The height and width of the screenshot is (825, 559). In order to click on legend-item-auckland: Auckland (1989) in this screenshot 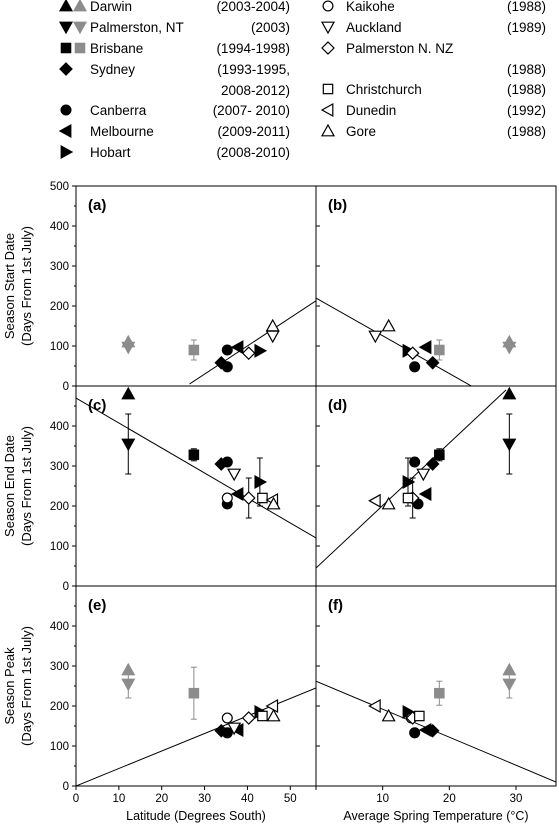, I will do `click(433, 27)`.